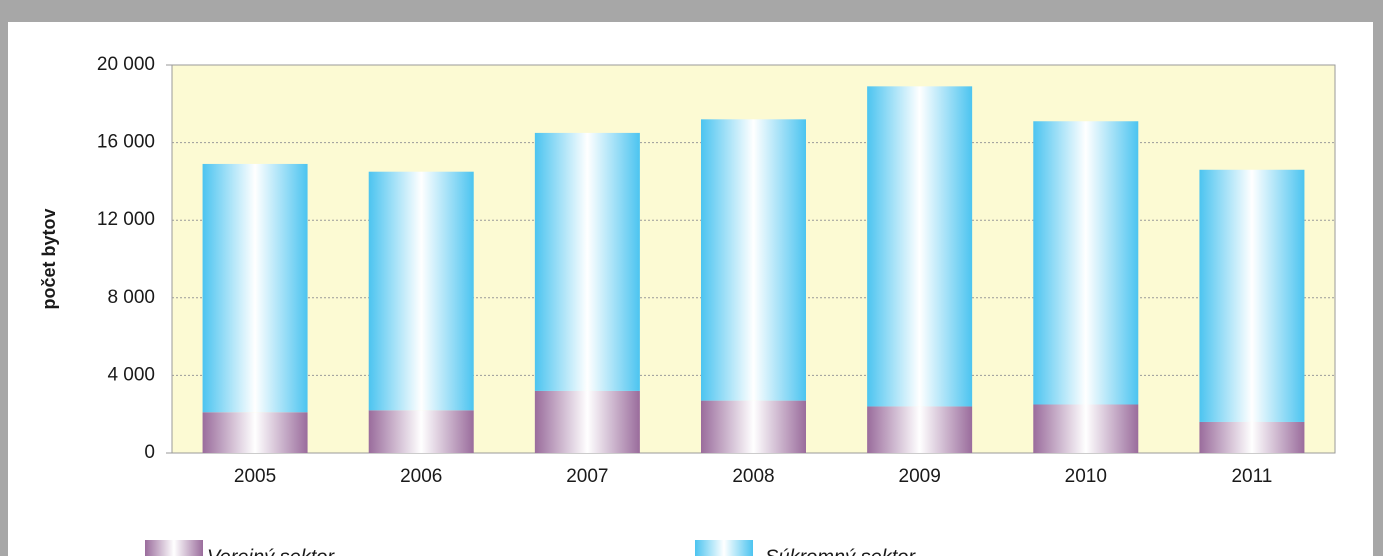 Image resolution: width=1383 pixels, height=556 pixels. Describe the element at coordinates (255, 476) in the screenshot. I see `x-tick-label: 2005` at that location.